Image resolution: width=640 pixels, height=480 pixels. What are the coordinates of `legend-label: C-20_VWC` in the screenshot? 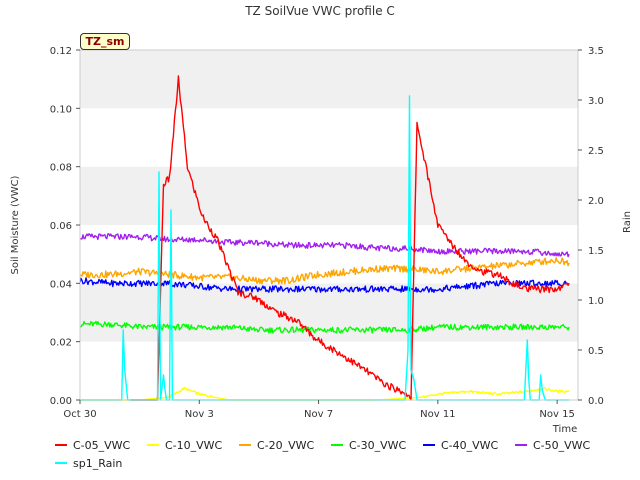 It's located at (286, 445).